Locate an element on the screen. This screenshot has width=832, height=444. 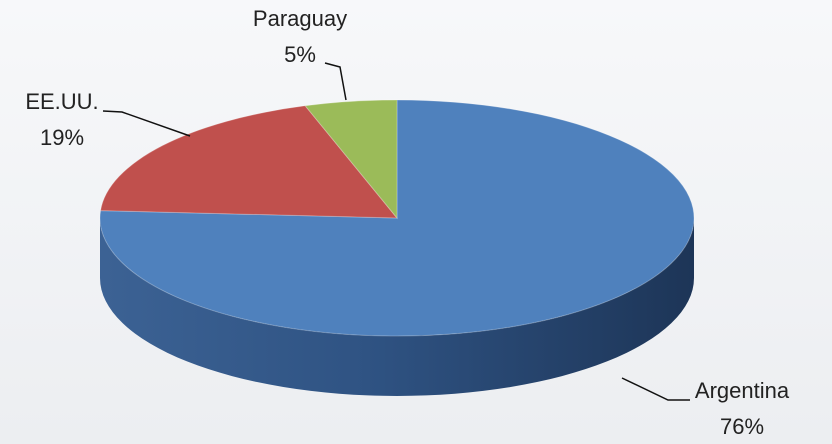
value-label: 19% is located at coordinates (62, 137).